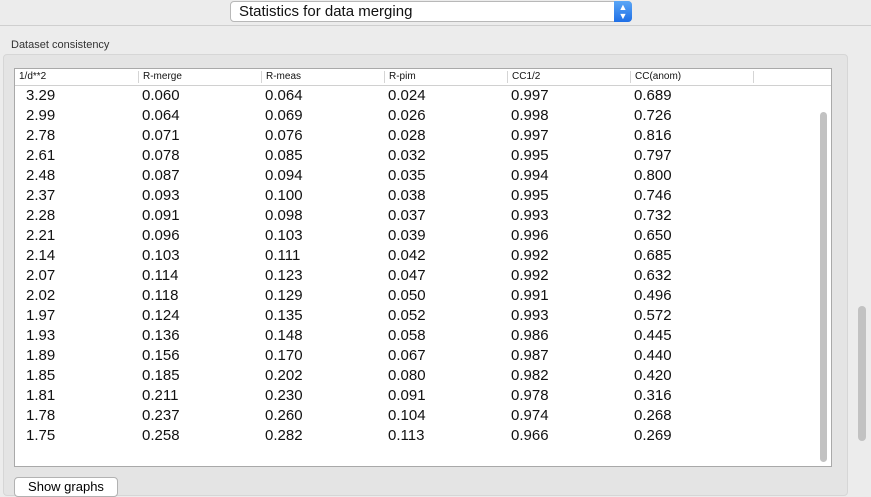 Image resolution: width=871 pixels, height=497 pixels. I want to click on table-row: 1.93 0.136 0.148 0.058 0.986 0.445, so click(415, 336).